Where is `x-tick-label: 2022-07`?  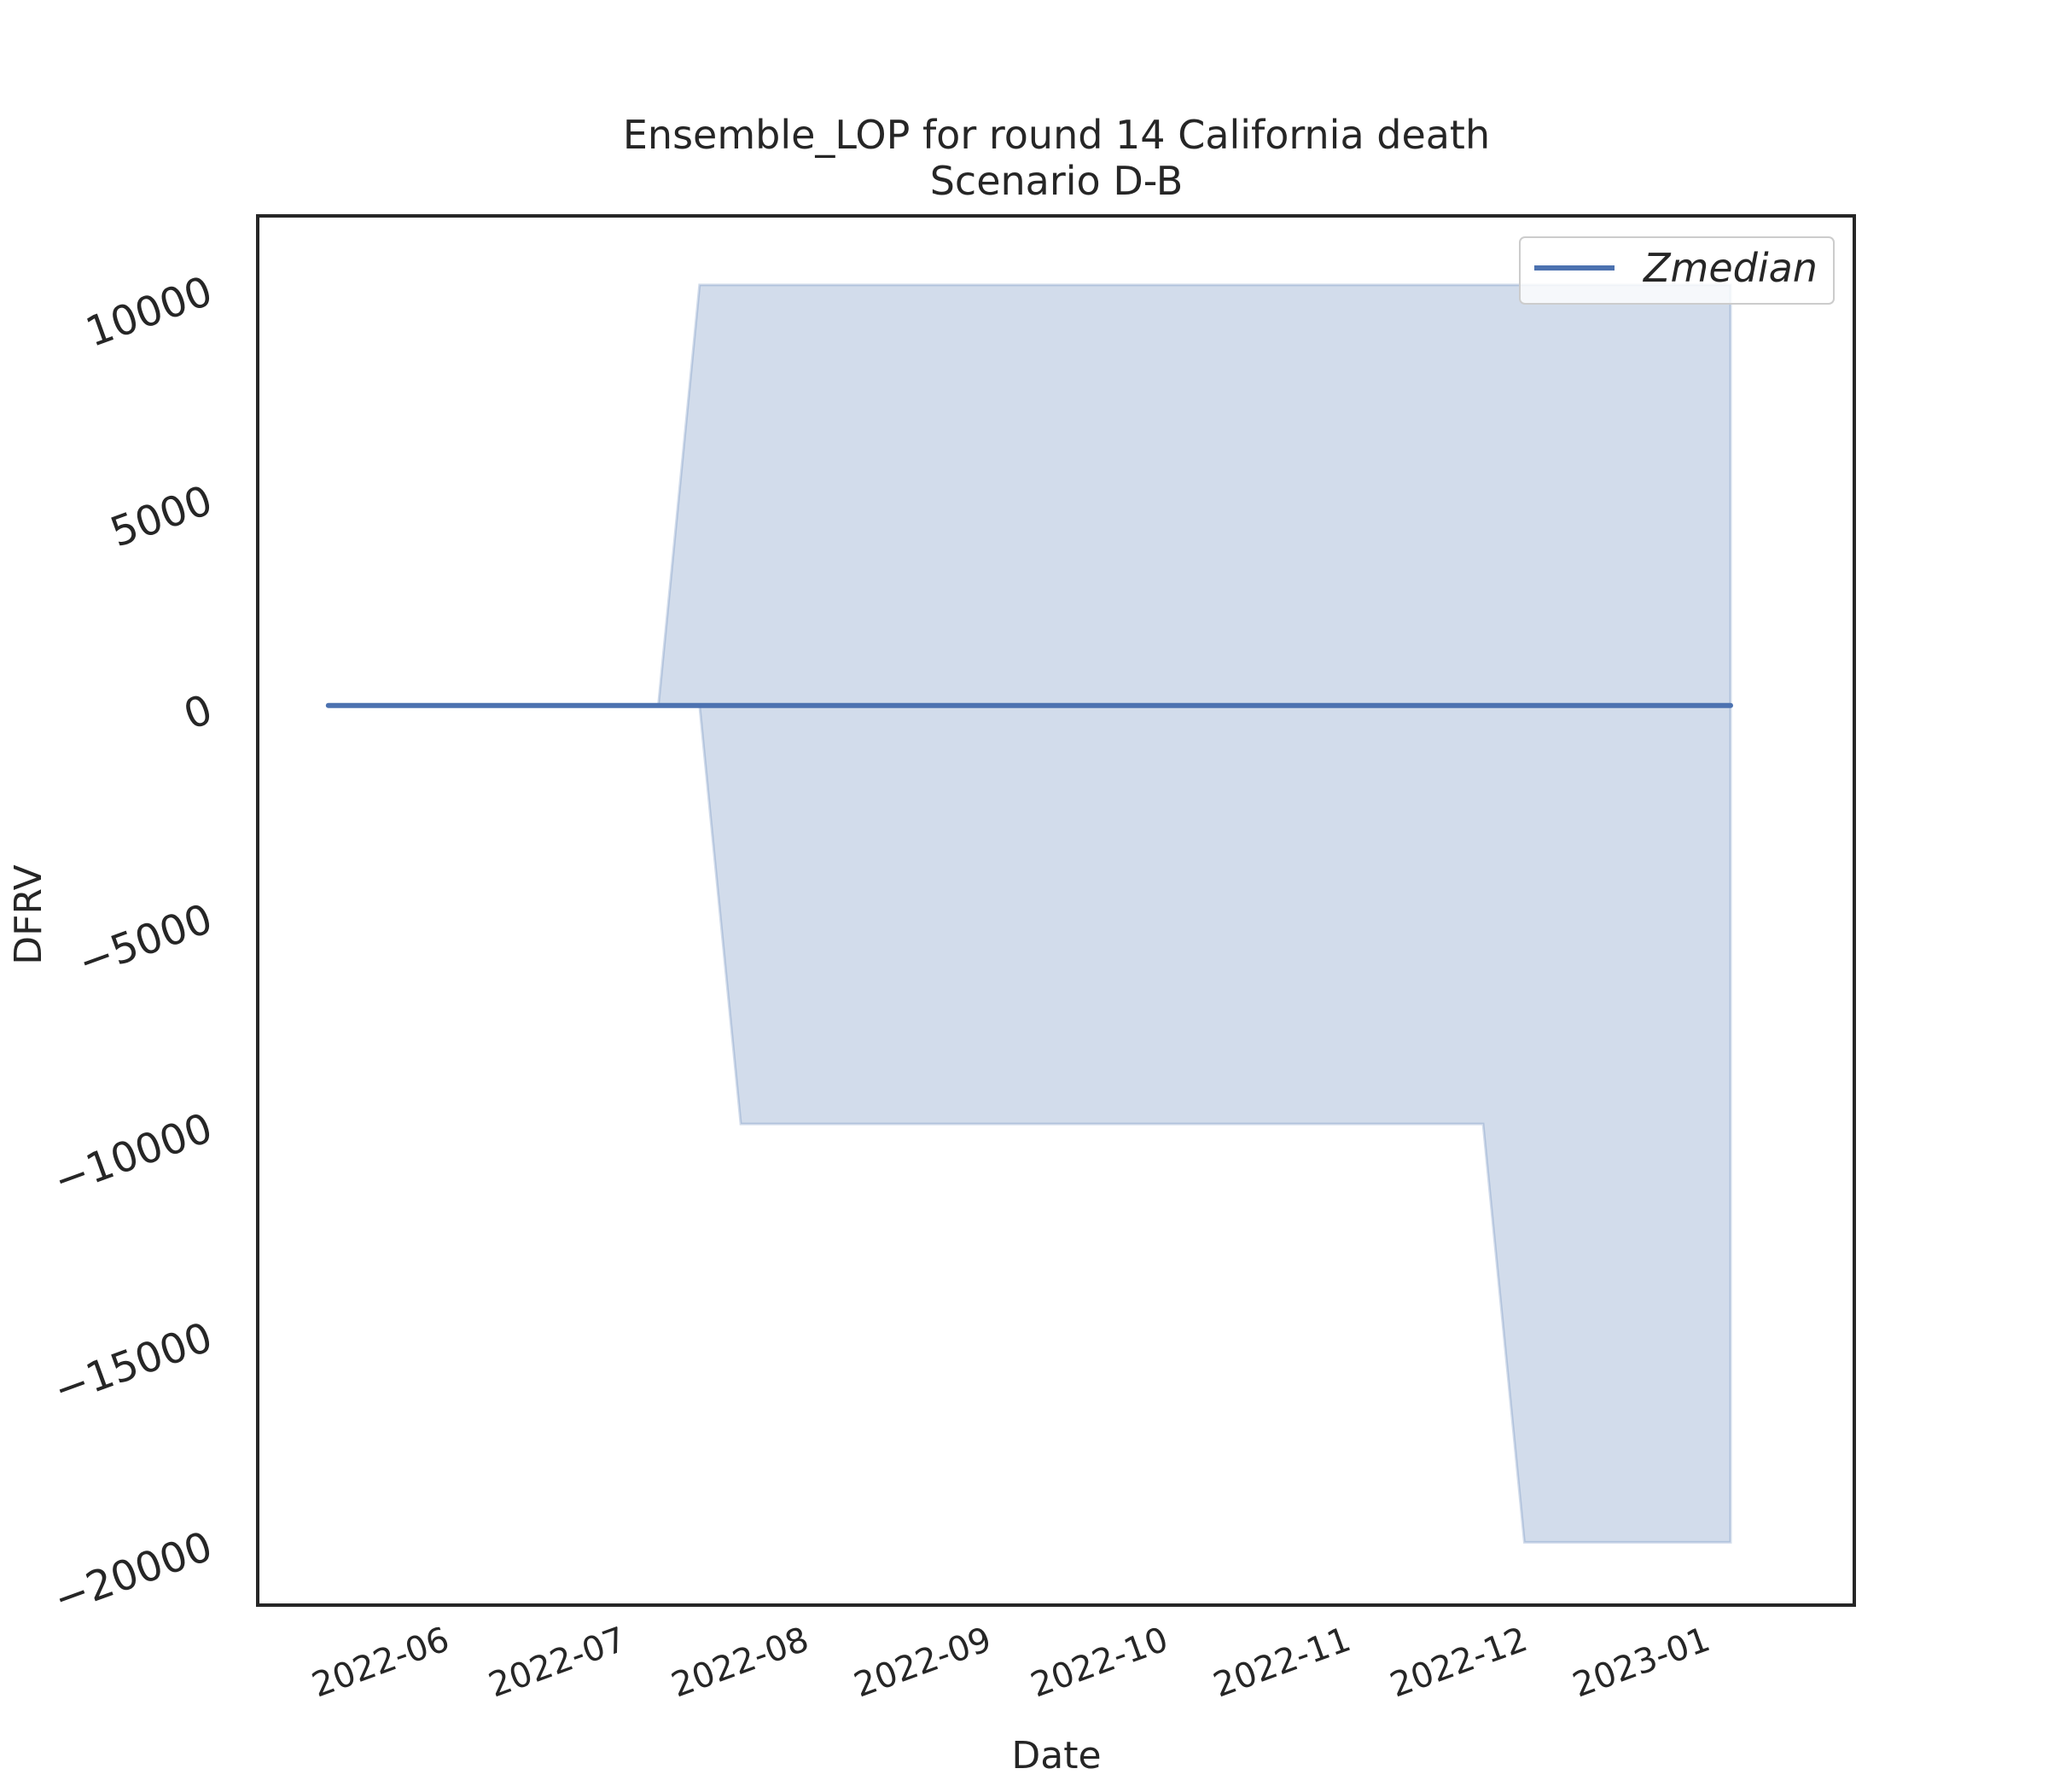
x-tick-label: 2022-07 is located at coordinates (557, 1662).